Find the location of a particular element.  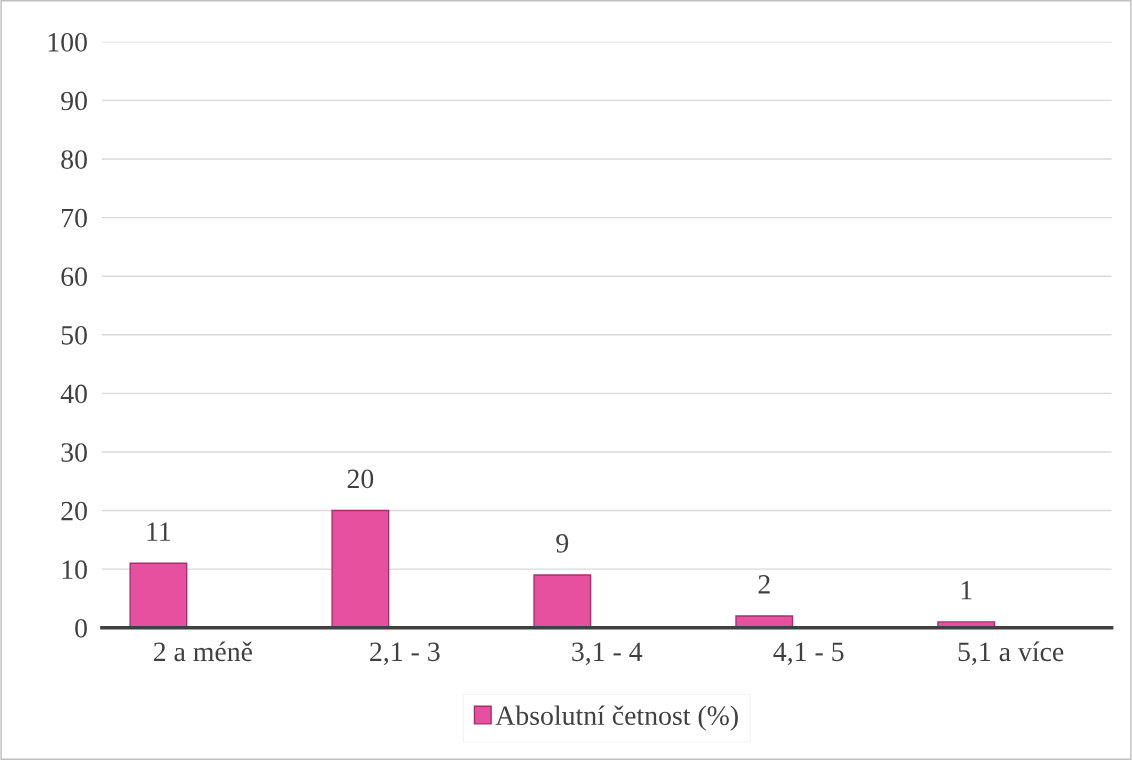

y-tick-label: 10 is located at coordinates (74, 570).